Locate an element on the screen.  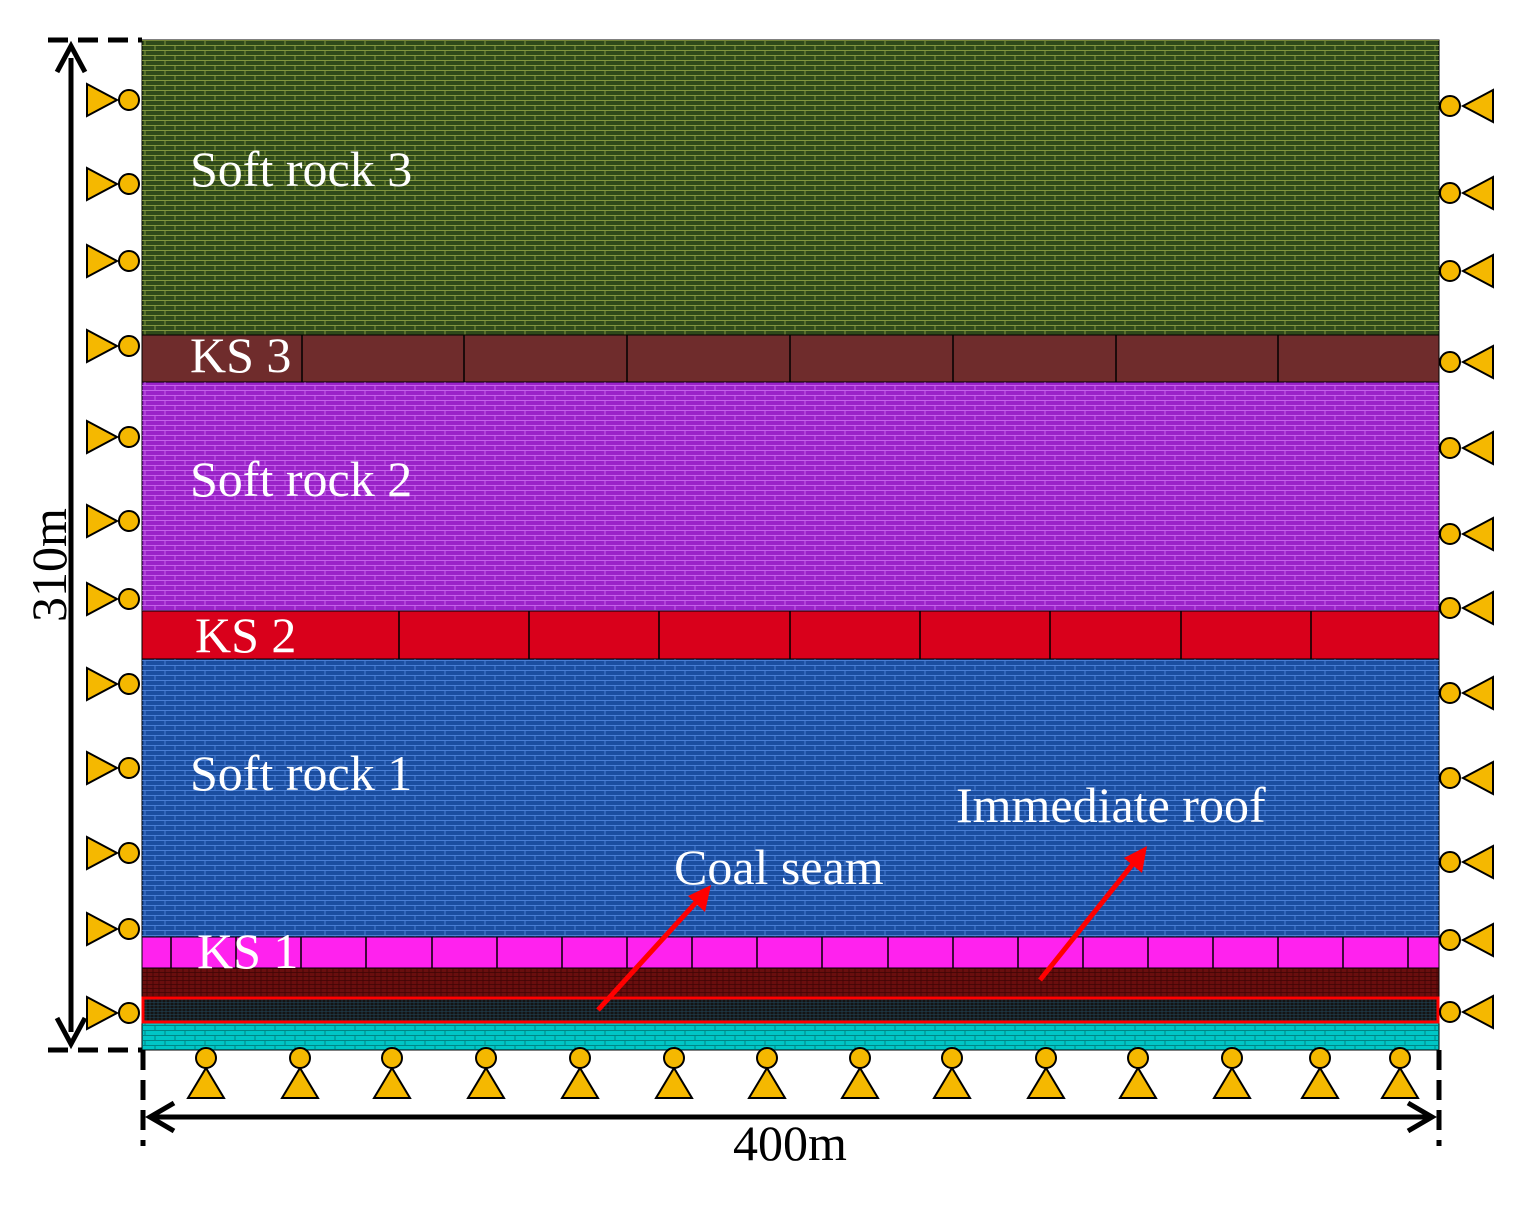
label-ks-1: KS 1 is located at coordinates (247, 951).